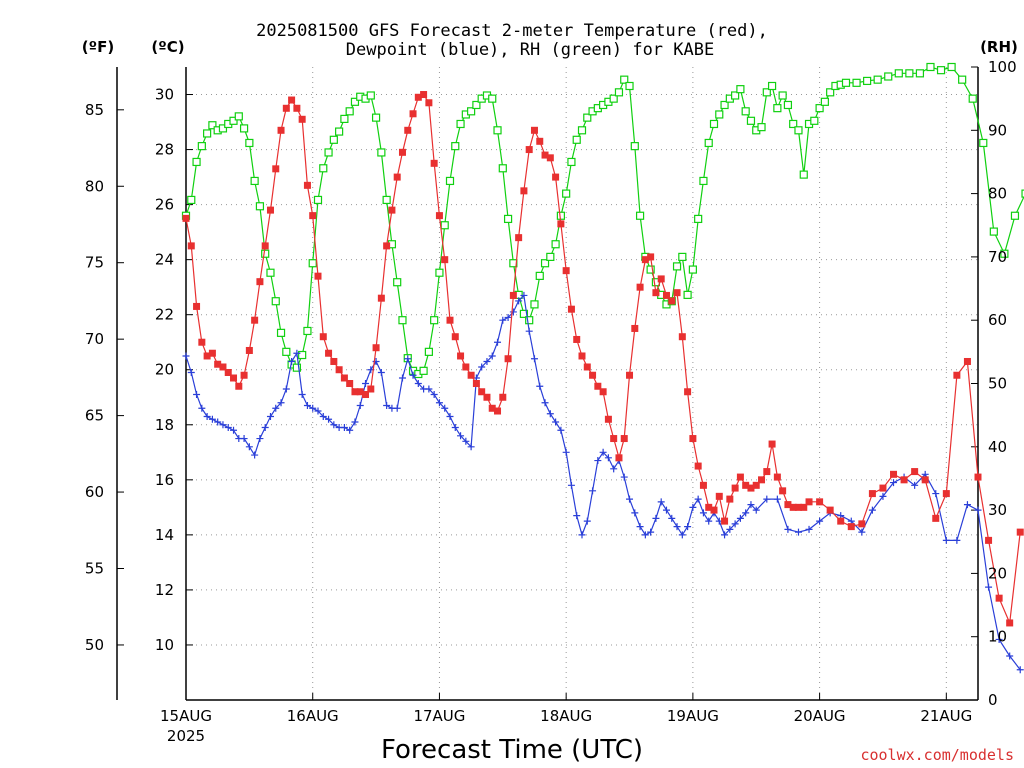  I want to click on celsius-tick-label: 18, so click(164, 425).